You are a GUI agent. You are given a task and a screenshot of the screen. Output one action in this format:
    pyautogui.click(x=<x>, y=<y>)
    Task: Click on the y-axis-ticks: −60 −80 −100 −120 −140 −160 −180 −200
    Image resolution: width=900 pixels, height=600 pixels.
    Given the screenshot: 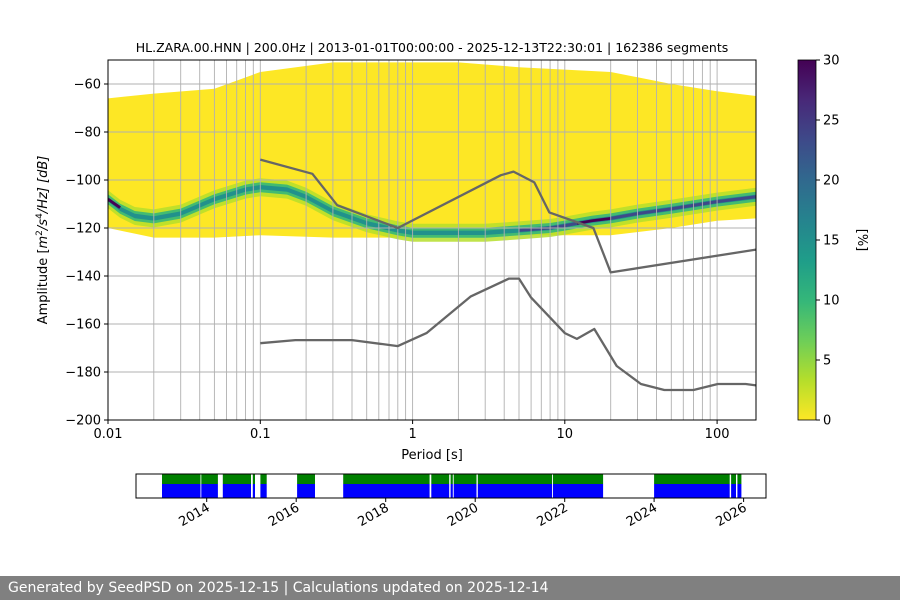 What is the action you would take?
    pyautogui.click(x=86, y=253)
    